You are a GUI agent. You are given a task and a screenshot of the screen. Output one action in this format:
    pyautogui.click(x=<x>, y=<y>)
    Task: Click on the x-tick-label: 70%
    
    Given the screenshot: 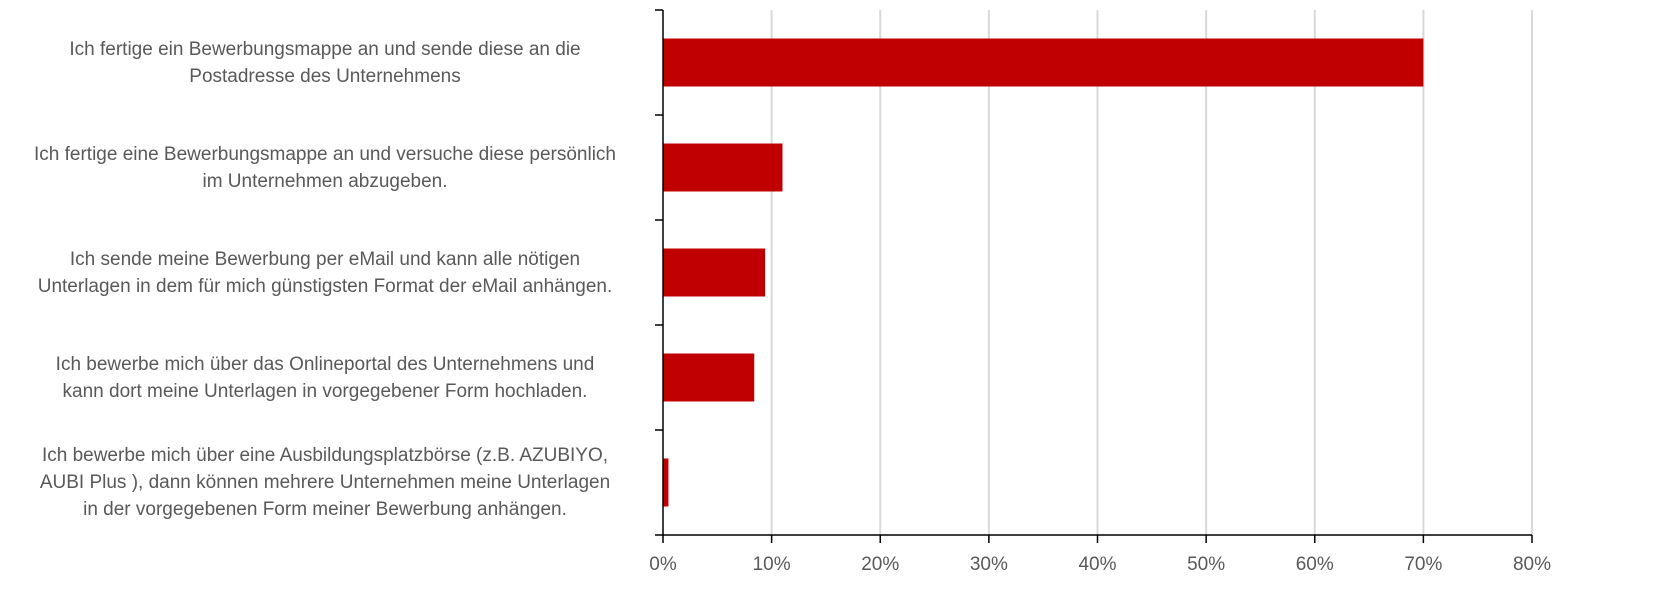 What is the action you would take?
    pyautogui.click(x=1423, y=564)
    